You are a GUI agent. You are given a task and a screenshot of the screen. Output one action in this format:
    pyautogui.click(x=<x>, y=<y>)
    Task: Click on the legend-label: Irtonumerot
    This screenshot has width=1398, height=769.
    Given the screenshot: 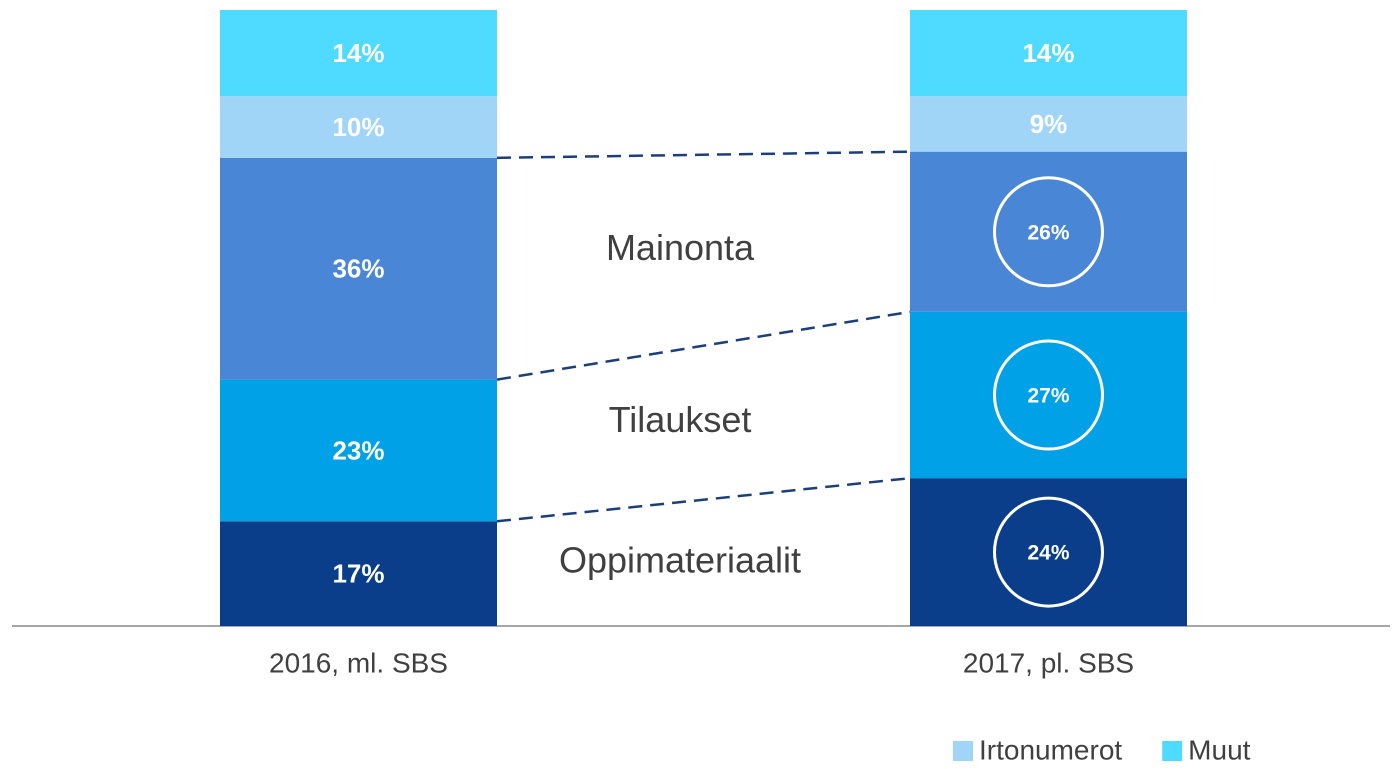 What is the action you would take?
    pyautogui.click(x=1050, y=749)
    